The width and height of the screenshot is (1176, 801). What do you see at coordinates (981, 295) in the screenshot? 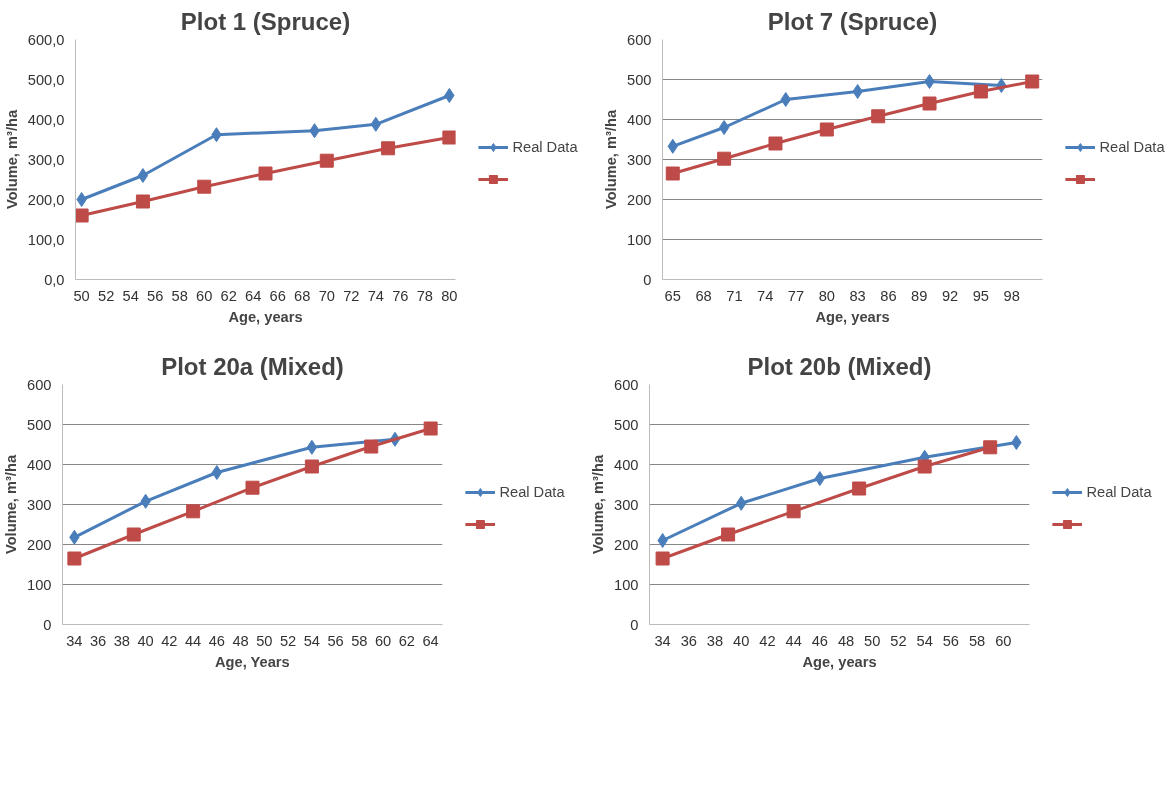
I see `x-tick-label: 95` at bounding box center [981, 295].